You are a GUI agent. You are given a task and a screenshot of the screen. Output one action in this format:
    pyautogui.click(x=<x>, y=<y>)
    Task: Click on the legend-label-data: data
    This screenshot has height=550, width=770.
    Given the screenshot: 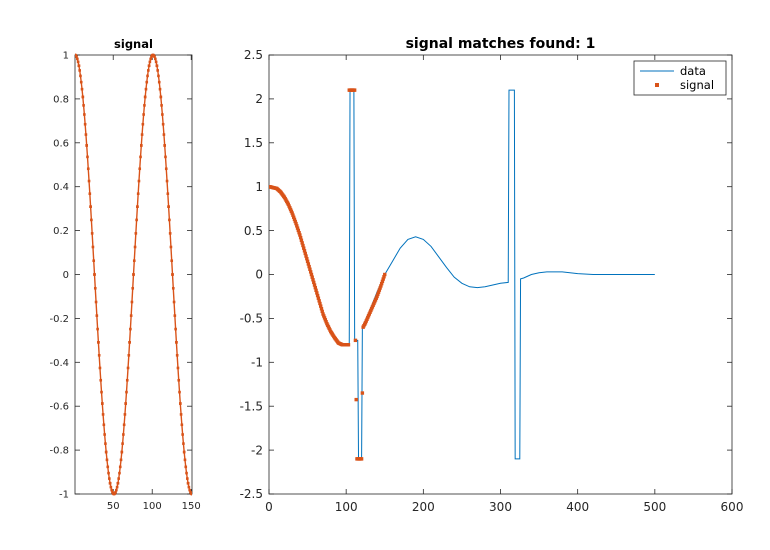 What is the action you would take?
    pyautogui.click(x=693, y=71)
    